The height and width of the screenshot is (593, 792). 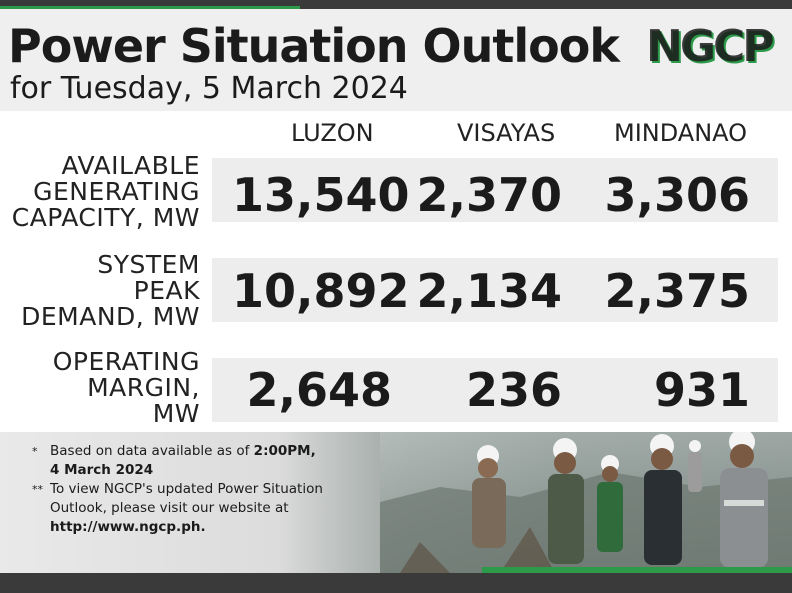 I want to click on row-label-available-capacity: AVAILABLE GENERATING CAPACITY, MW, so click(x=106, y=192).